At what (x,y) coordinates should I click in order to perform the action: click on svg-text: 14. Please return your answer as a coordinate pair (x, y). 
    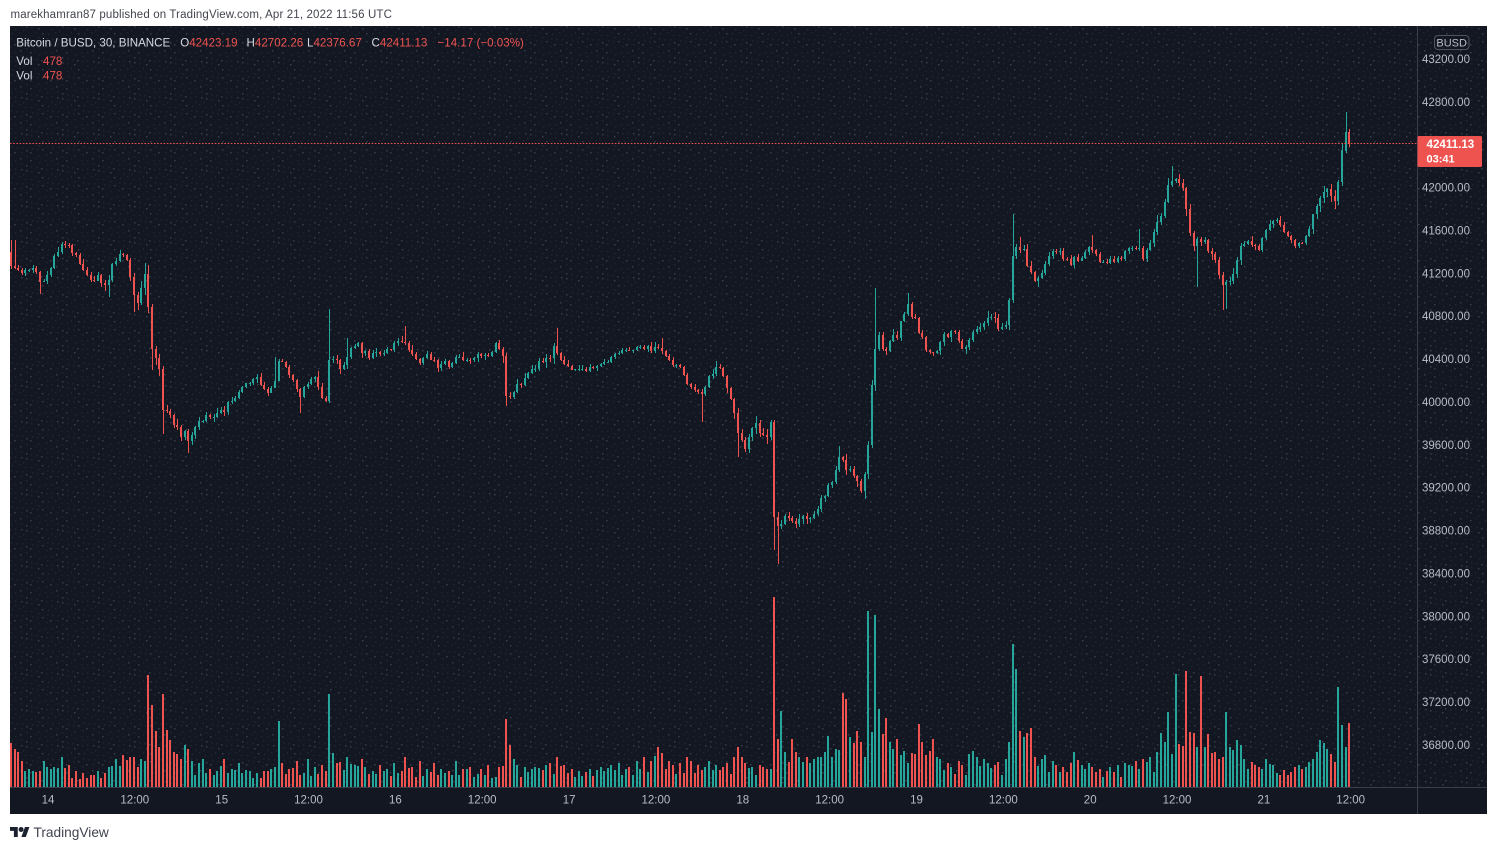
    Looking at the image, I should click on (48, 801).